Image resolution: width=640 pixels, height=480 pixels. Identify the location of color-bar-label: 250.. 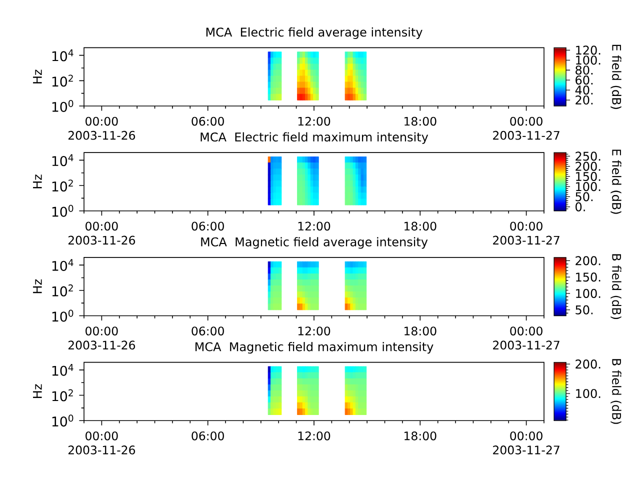
(588, 156).